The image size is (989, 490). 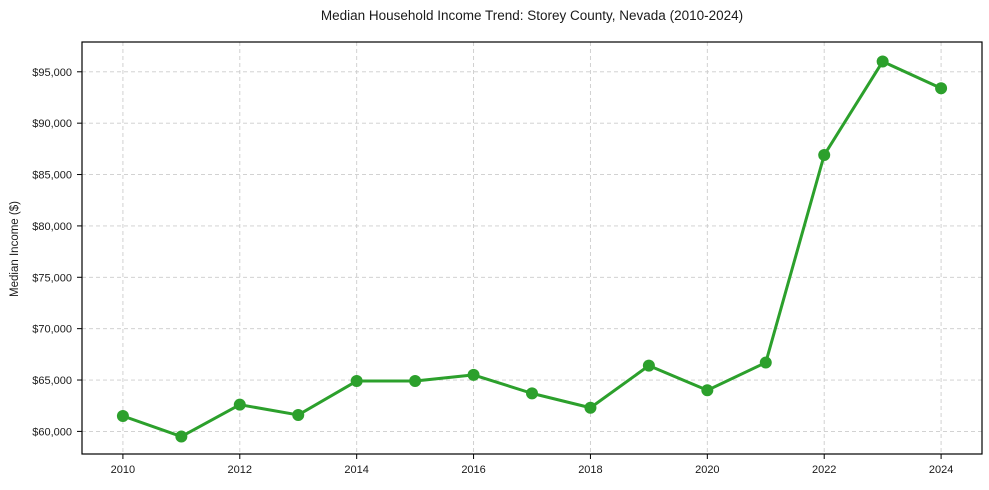 What do you see at coordinates (590, 407) in the screenshot?
I see `data-point-2018` at bounding box center [590, 407].